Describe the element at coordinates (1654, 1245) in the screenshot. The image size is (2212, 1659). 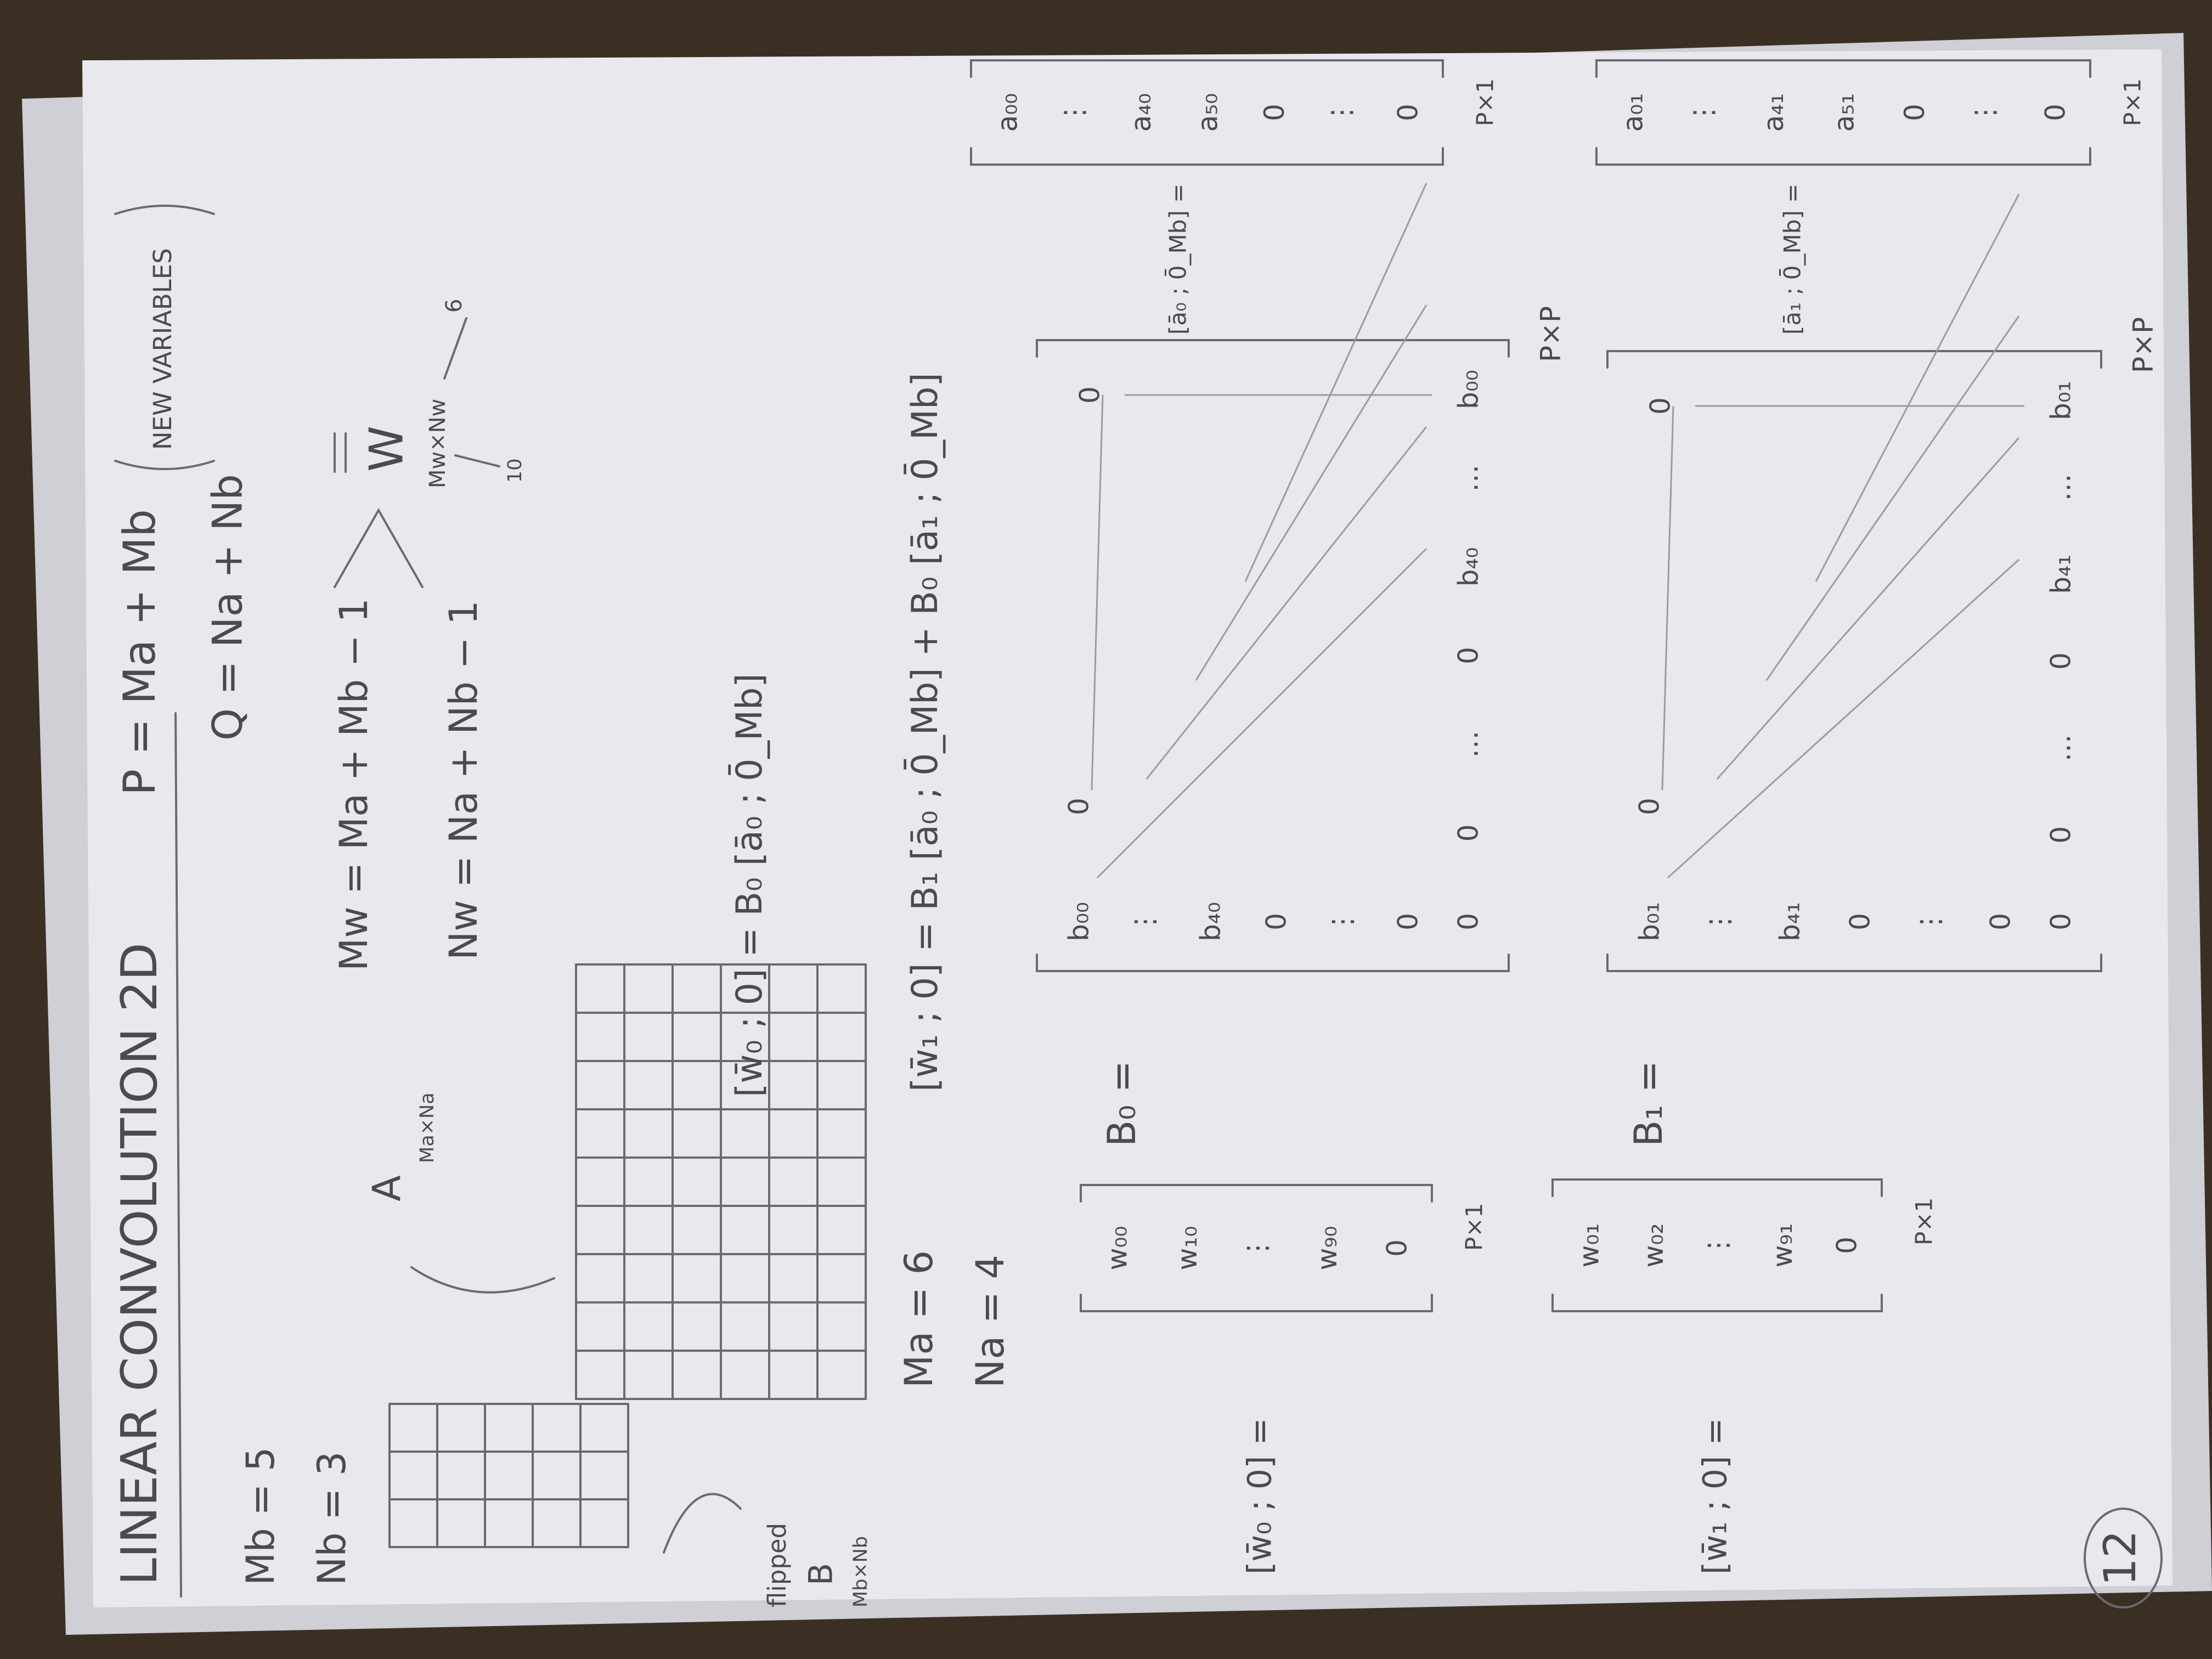
I see `vector-entry: w₀₂` at that location.